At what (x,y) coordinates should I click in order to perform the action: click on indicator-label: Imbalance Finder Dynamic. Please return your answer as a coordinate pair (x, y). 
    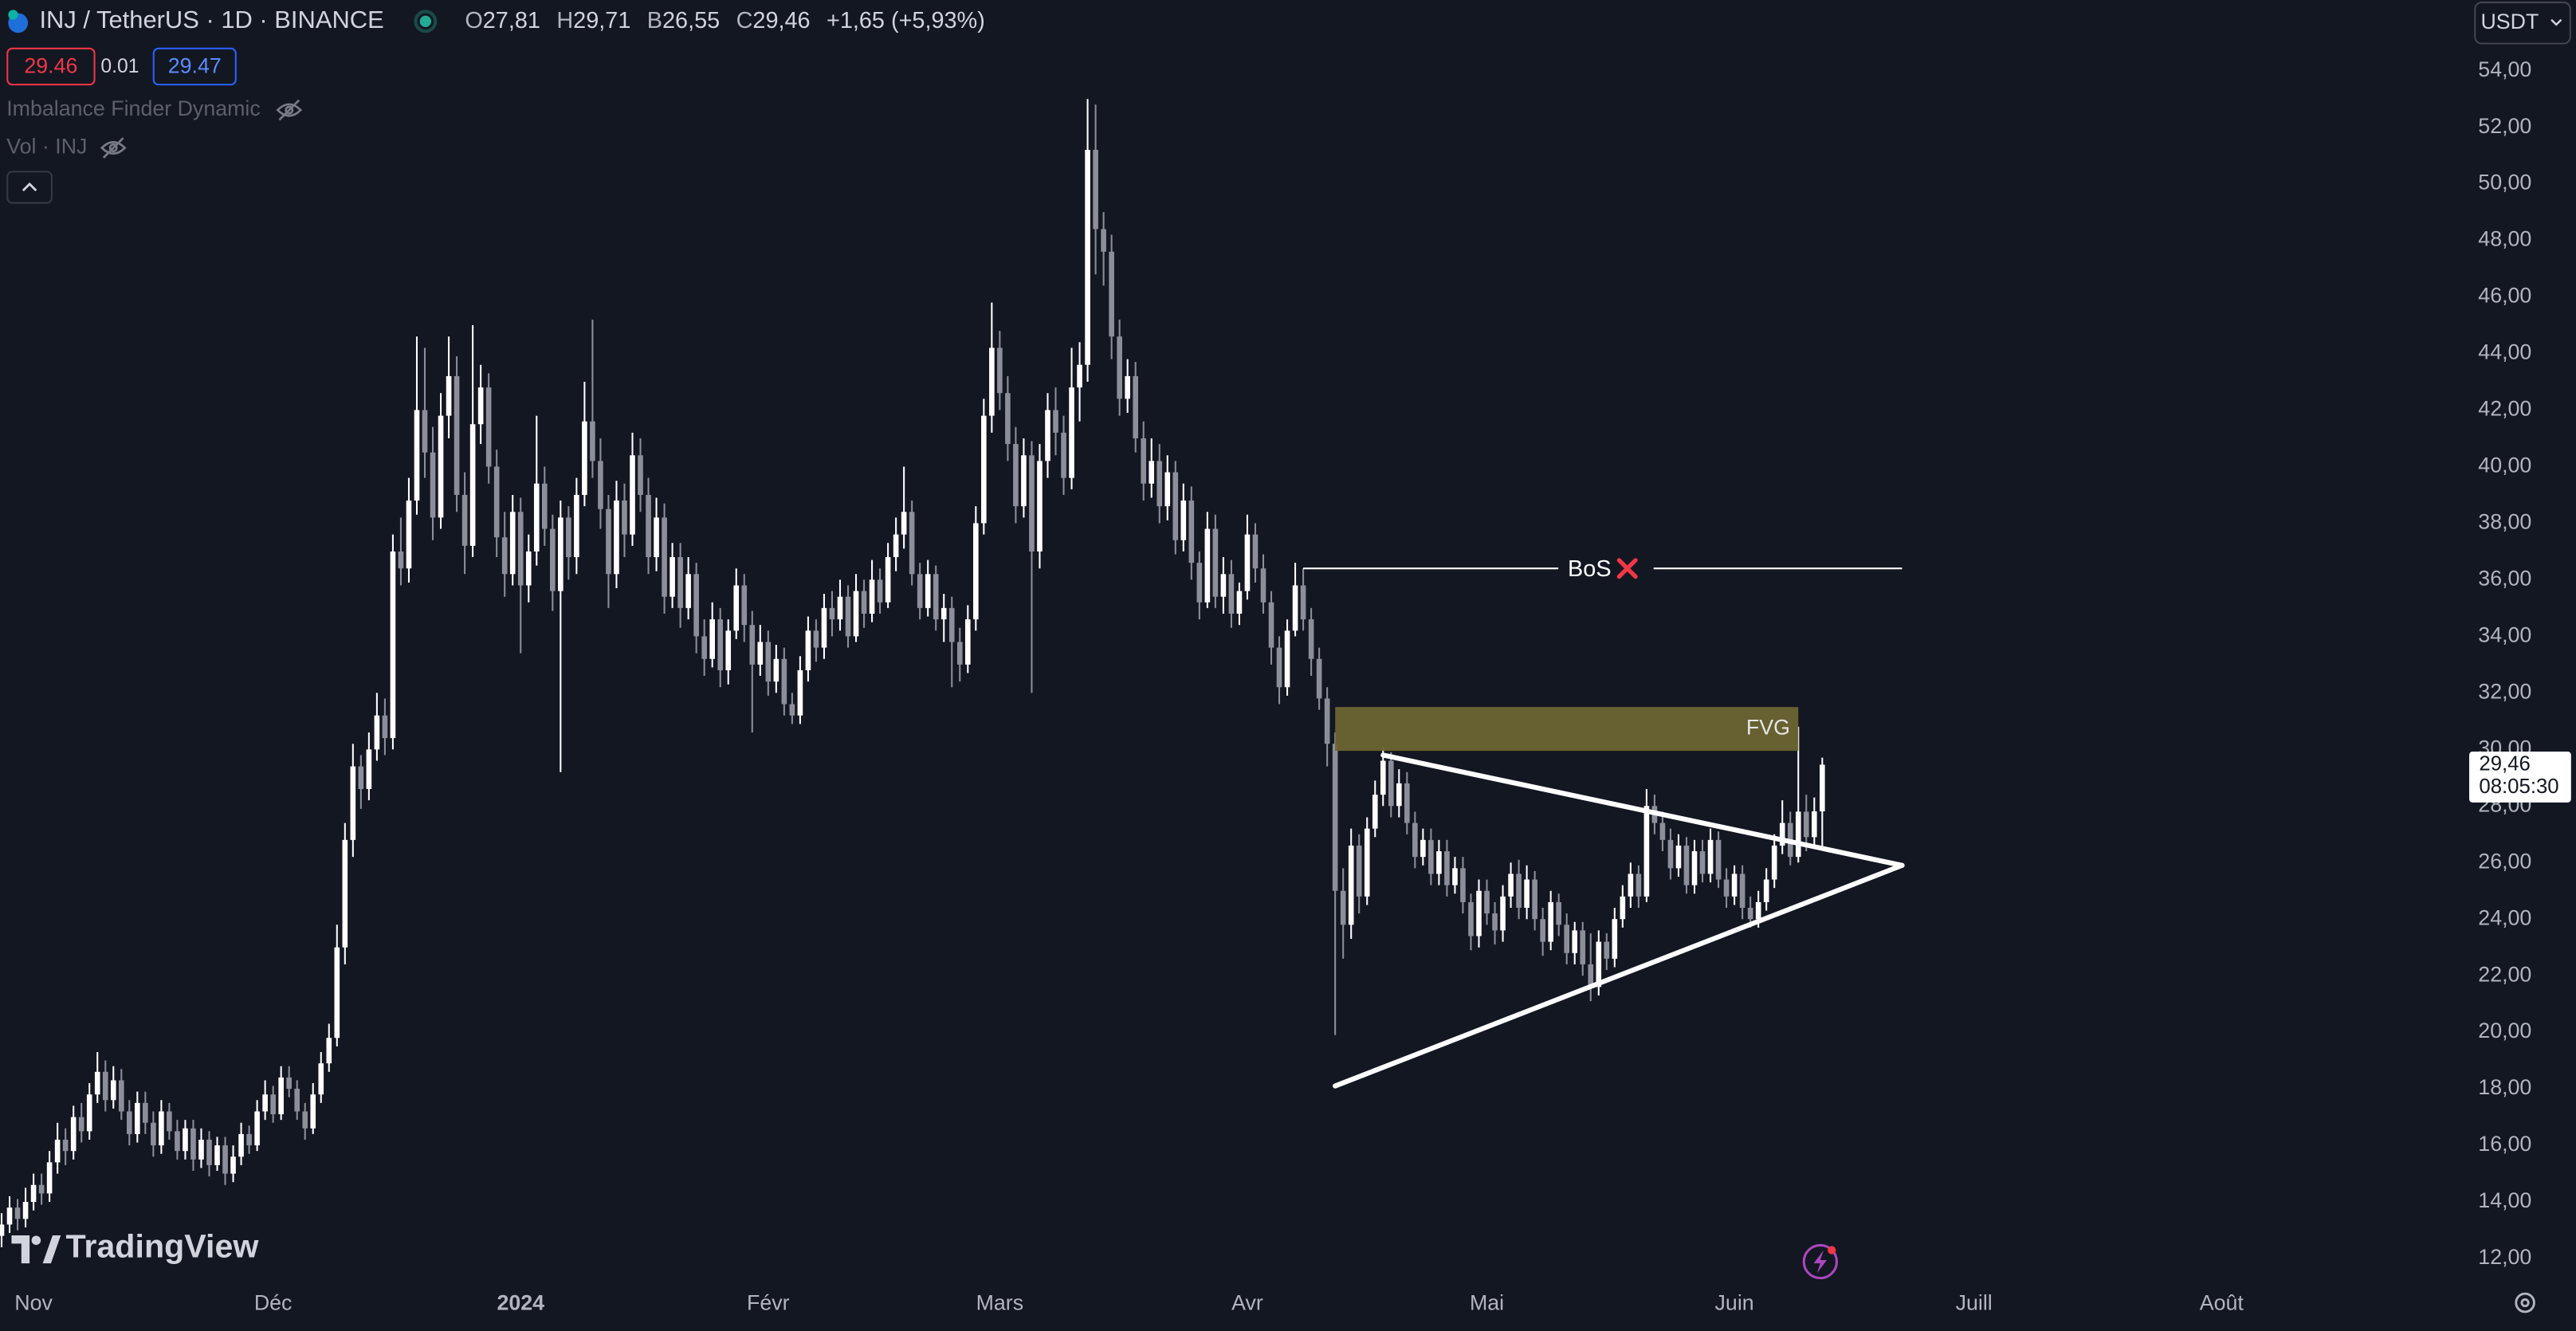
    Looking at the image, I should click on (133, 108).